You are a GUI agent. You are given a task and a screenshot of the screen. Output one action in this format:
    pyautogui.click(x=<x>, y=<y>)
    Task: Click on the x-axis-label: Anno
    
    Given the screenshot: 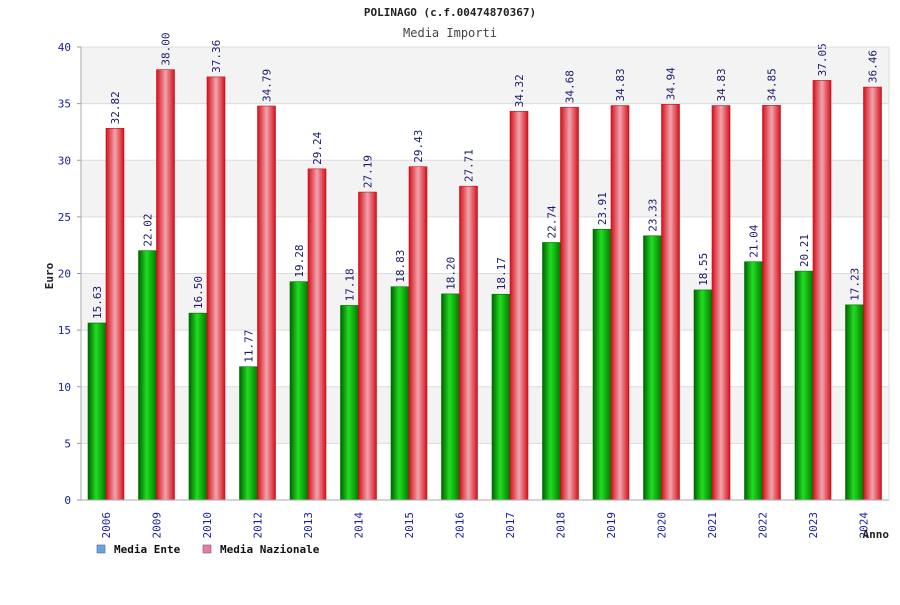 What is the action you would take?
    pyautogui.click(x=876, y=534)
    